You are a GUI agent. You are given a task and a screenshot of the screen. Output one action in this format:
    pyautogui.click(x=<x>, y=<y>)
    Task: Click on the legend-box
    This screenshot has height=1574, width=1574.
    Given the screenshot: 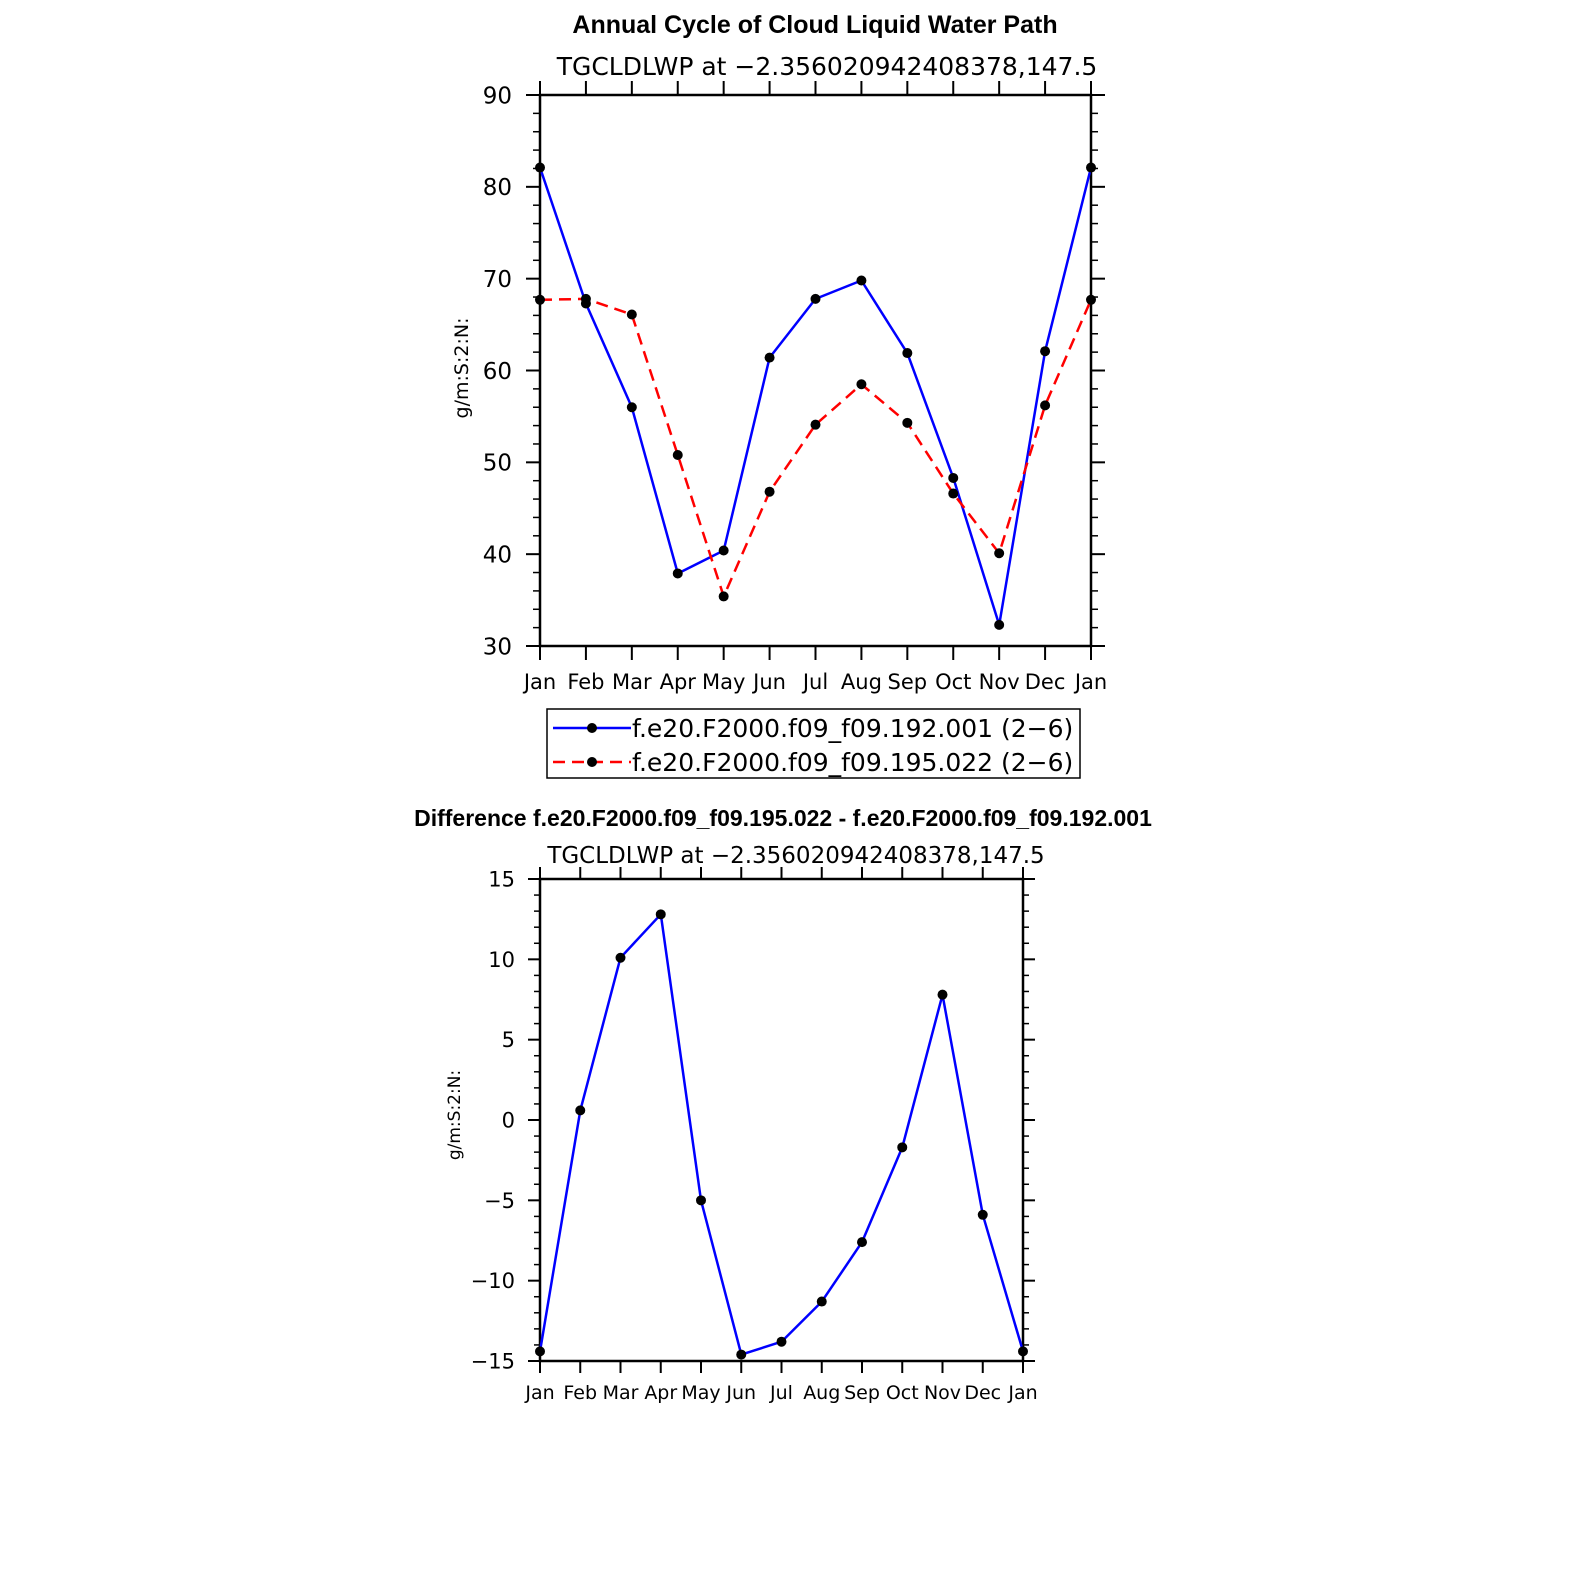 What is the action you would take?
    pyautogui.click(x=813, y=743)
    